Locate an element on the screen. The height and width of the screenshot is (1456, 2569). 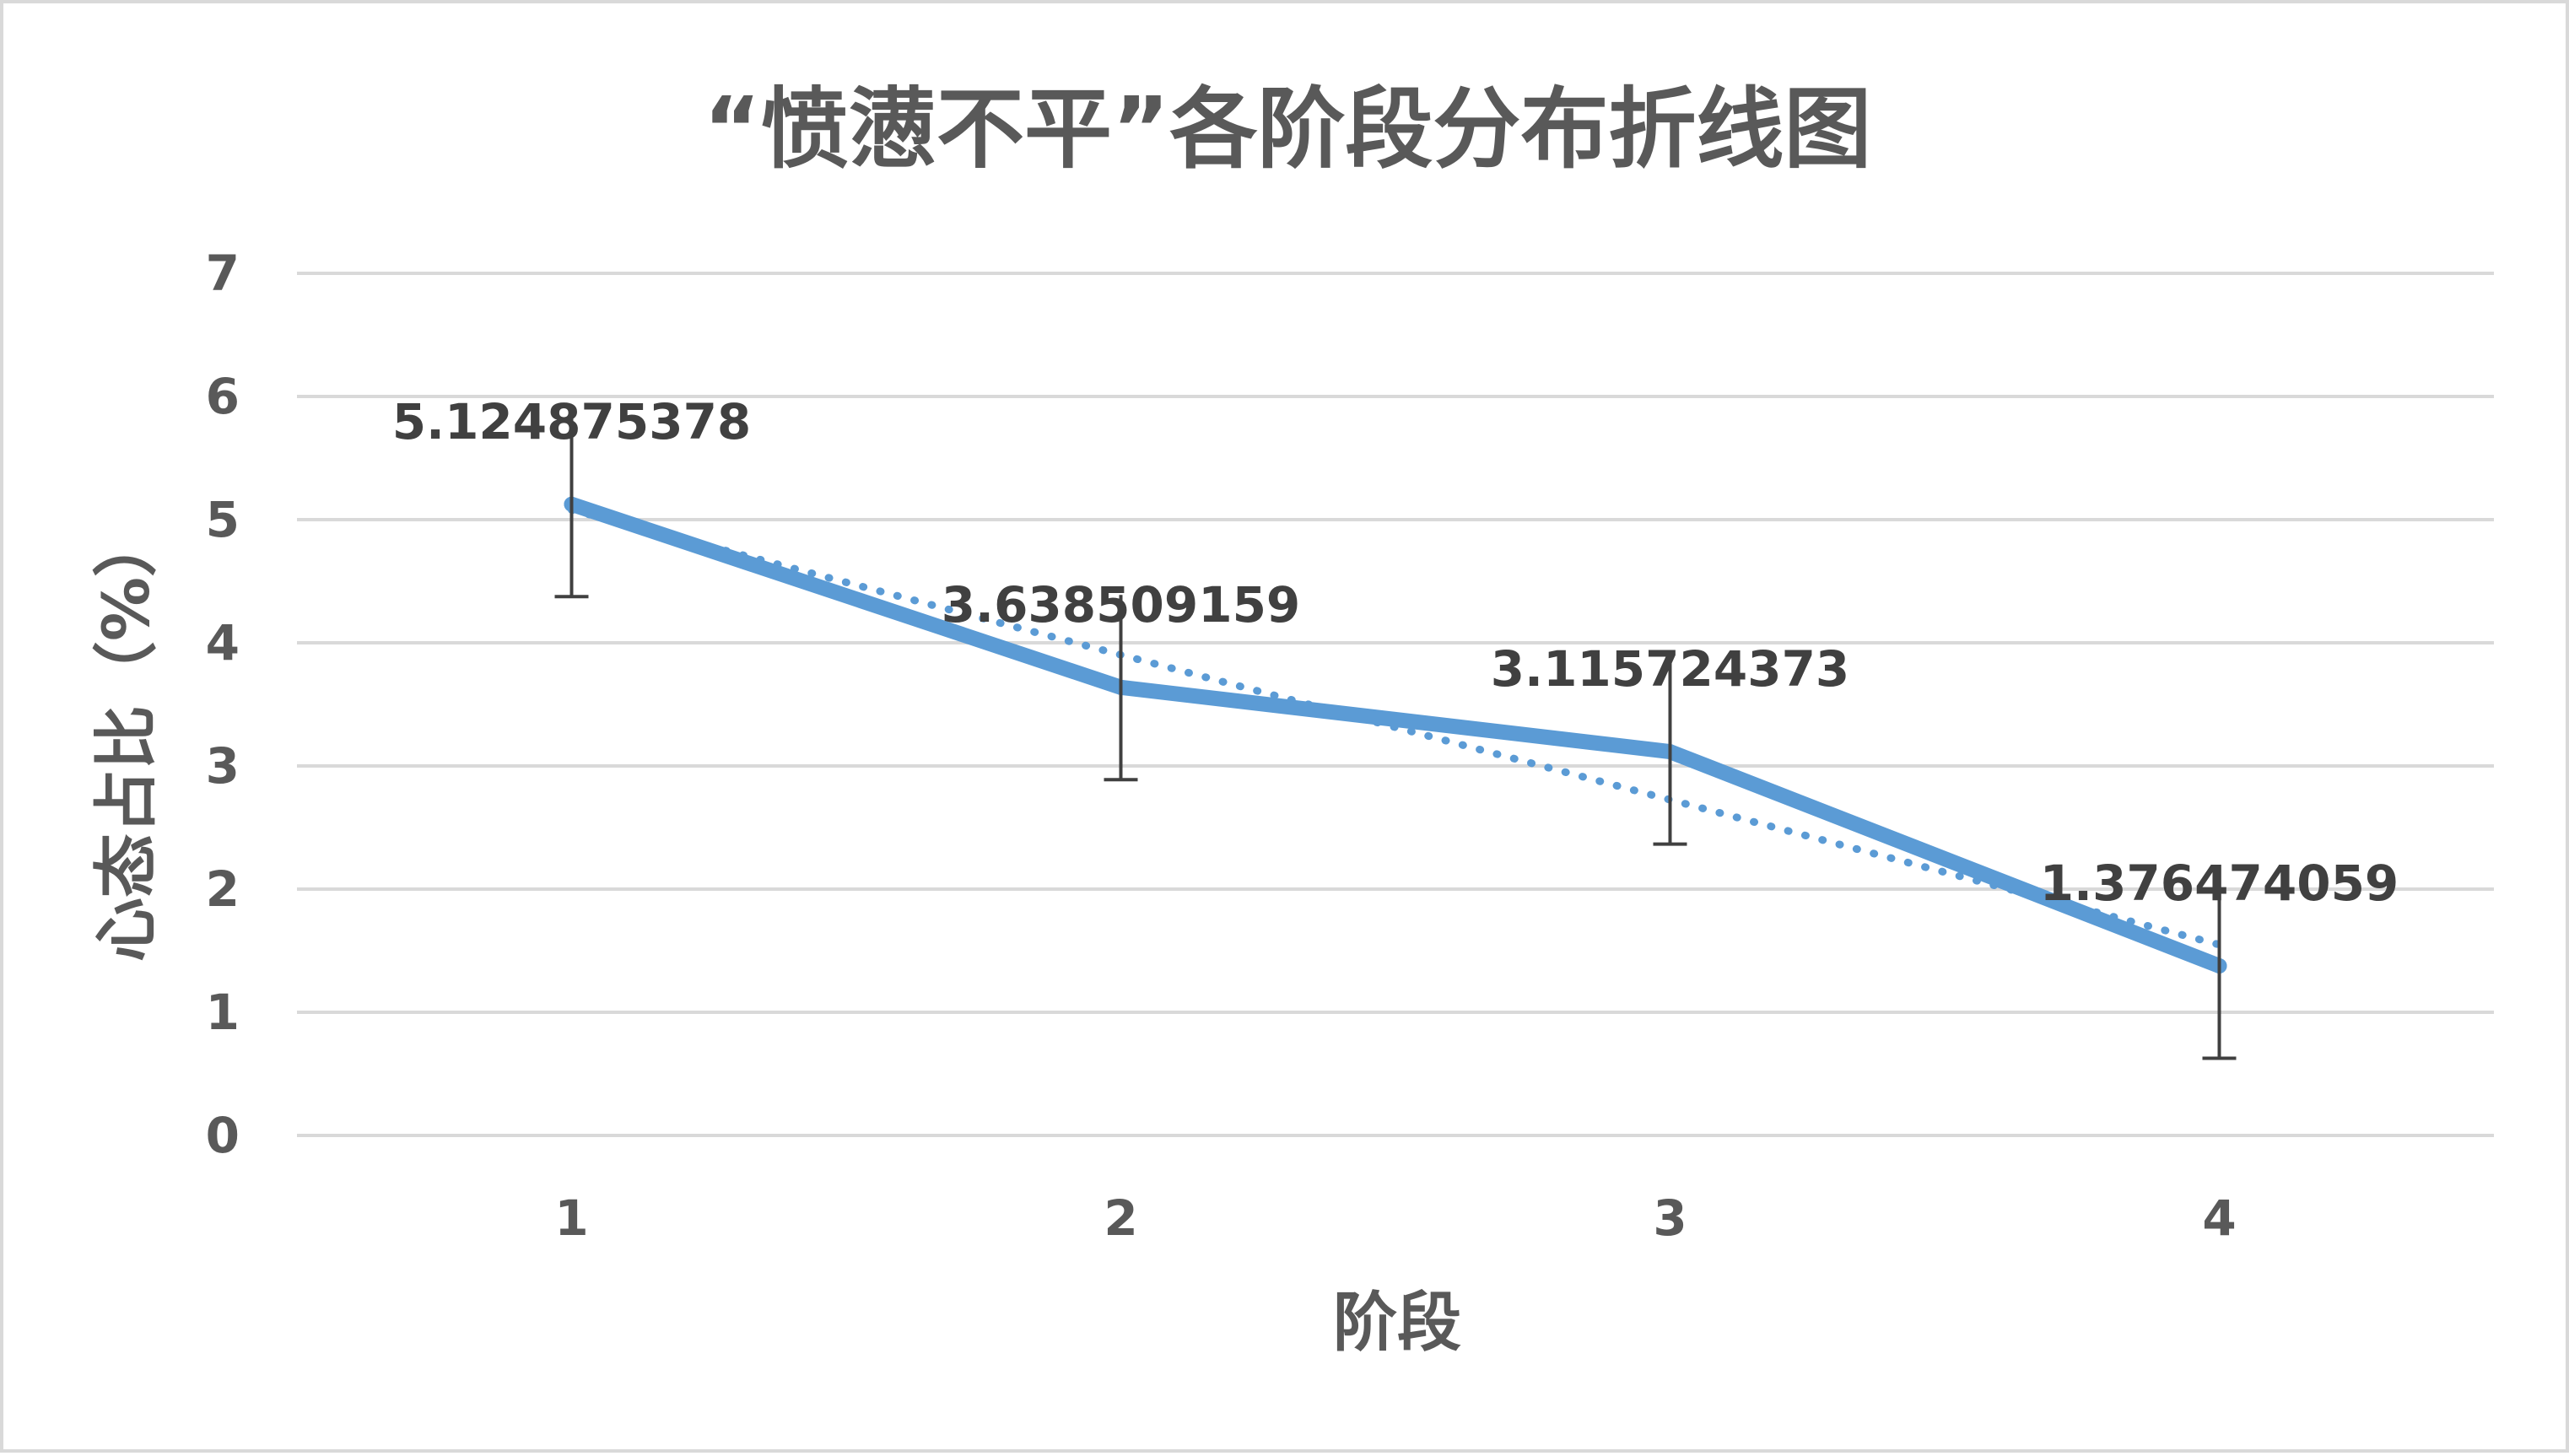
x-tick-label: 4 is located at coordinates (2219, 1218).